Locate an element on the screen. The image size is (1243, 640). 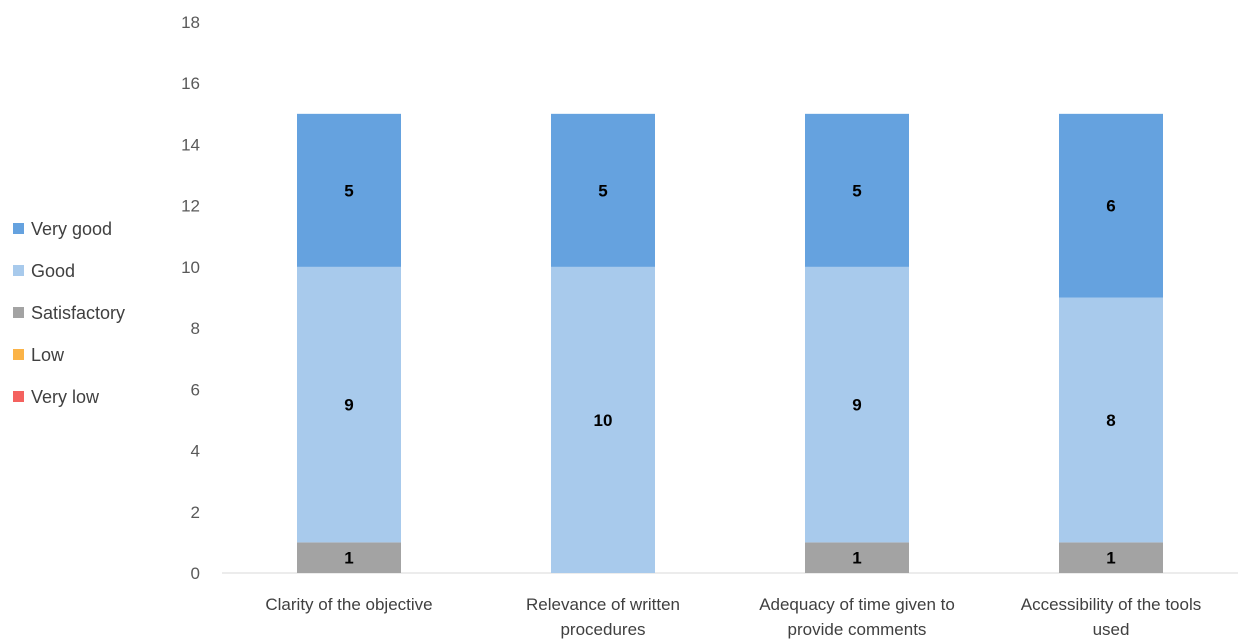
y-axis: 0 2 4 6 8 10 12 14 16 18 is located at coordinates (190, 298).